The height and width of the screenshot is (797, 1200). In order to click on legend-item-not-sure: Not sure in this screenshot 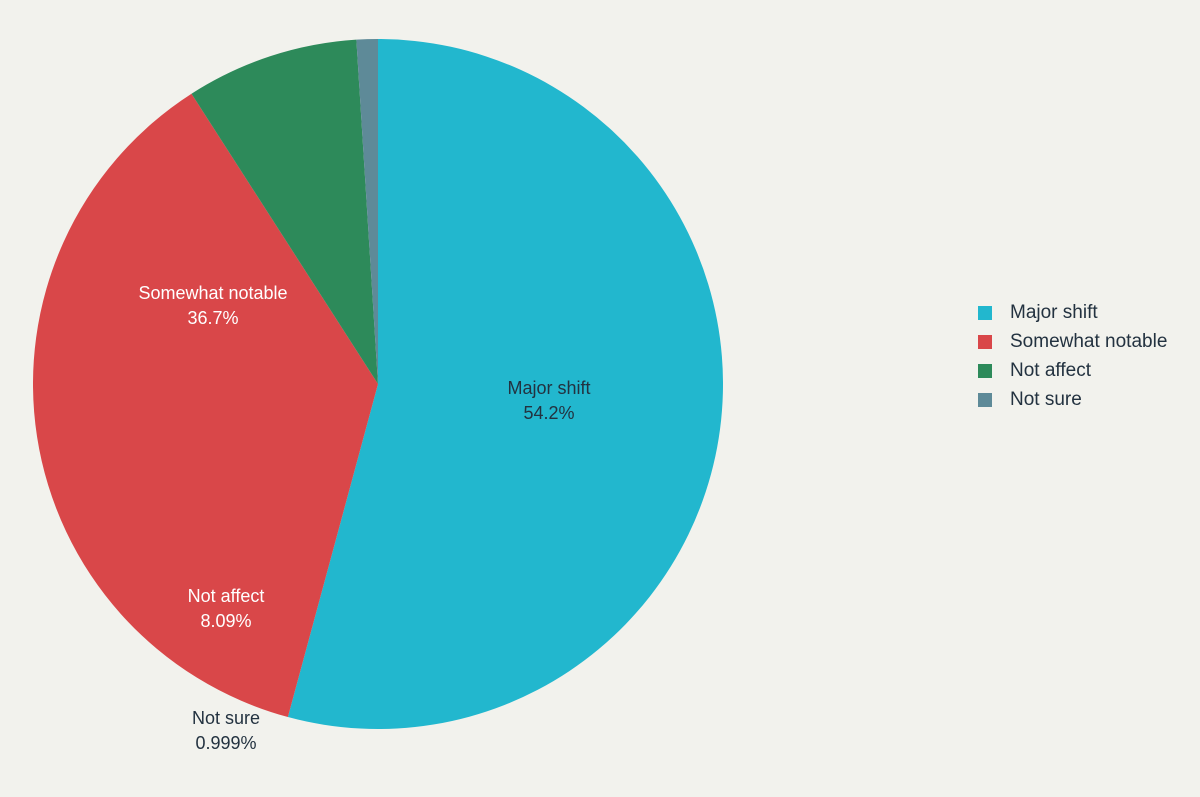, I will do `click(1072, 399)`.